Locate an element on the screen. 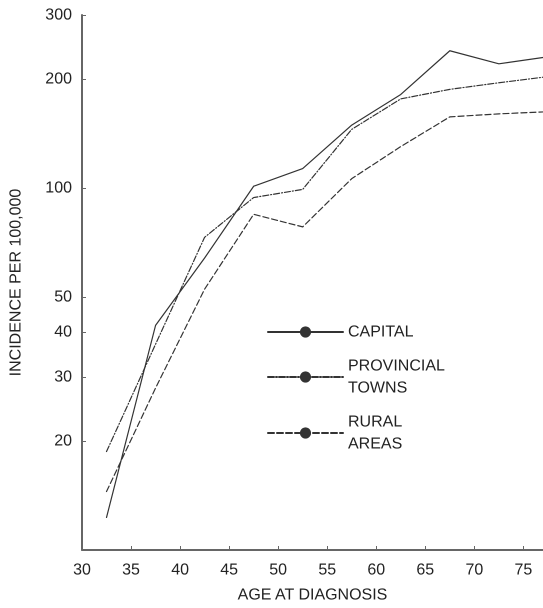 The width and height of the screenshot is (543, 608). y-tick-label: 50 is located at coordinates (63, 297).